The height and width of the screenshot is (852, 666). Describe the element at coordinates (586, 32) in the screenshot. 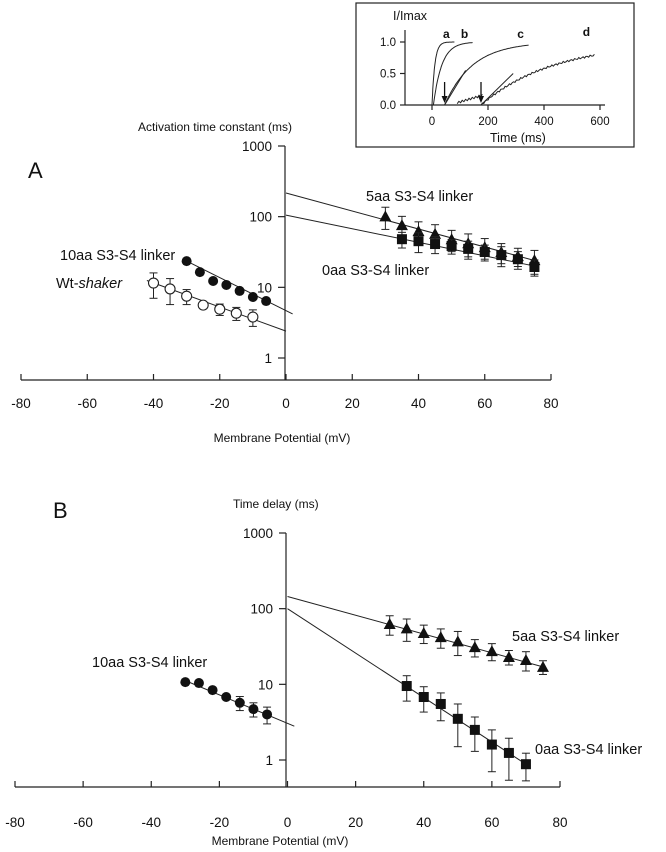

I see `inset-curve-label-d: d` at that location.